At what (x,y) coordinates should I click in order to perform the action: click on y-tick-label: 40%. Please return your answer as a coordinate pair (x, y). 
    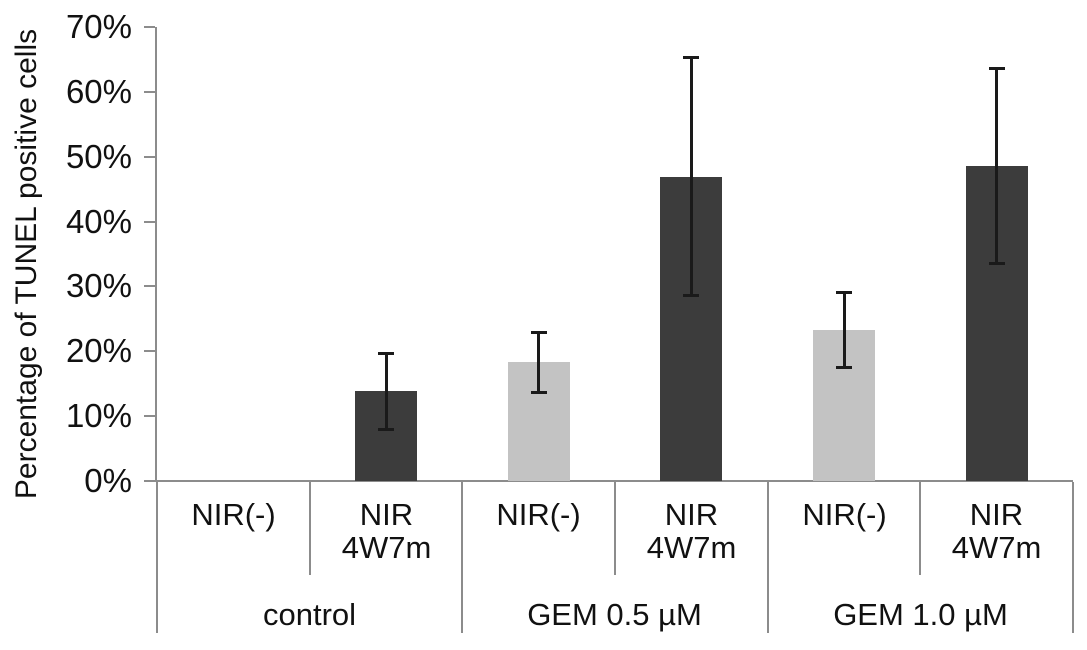
    Looking at the image, I should click on (98, 221).